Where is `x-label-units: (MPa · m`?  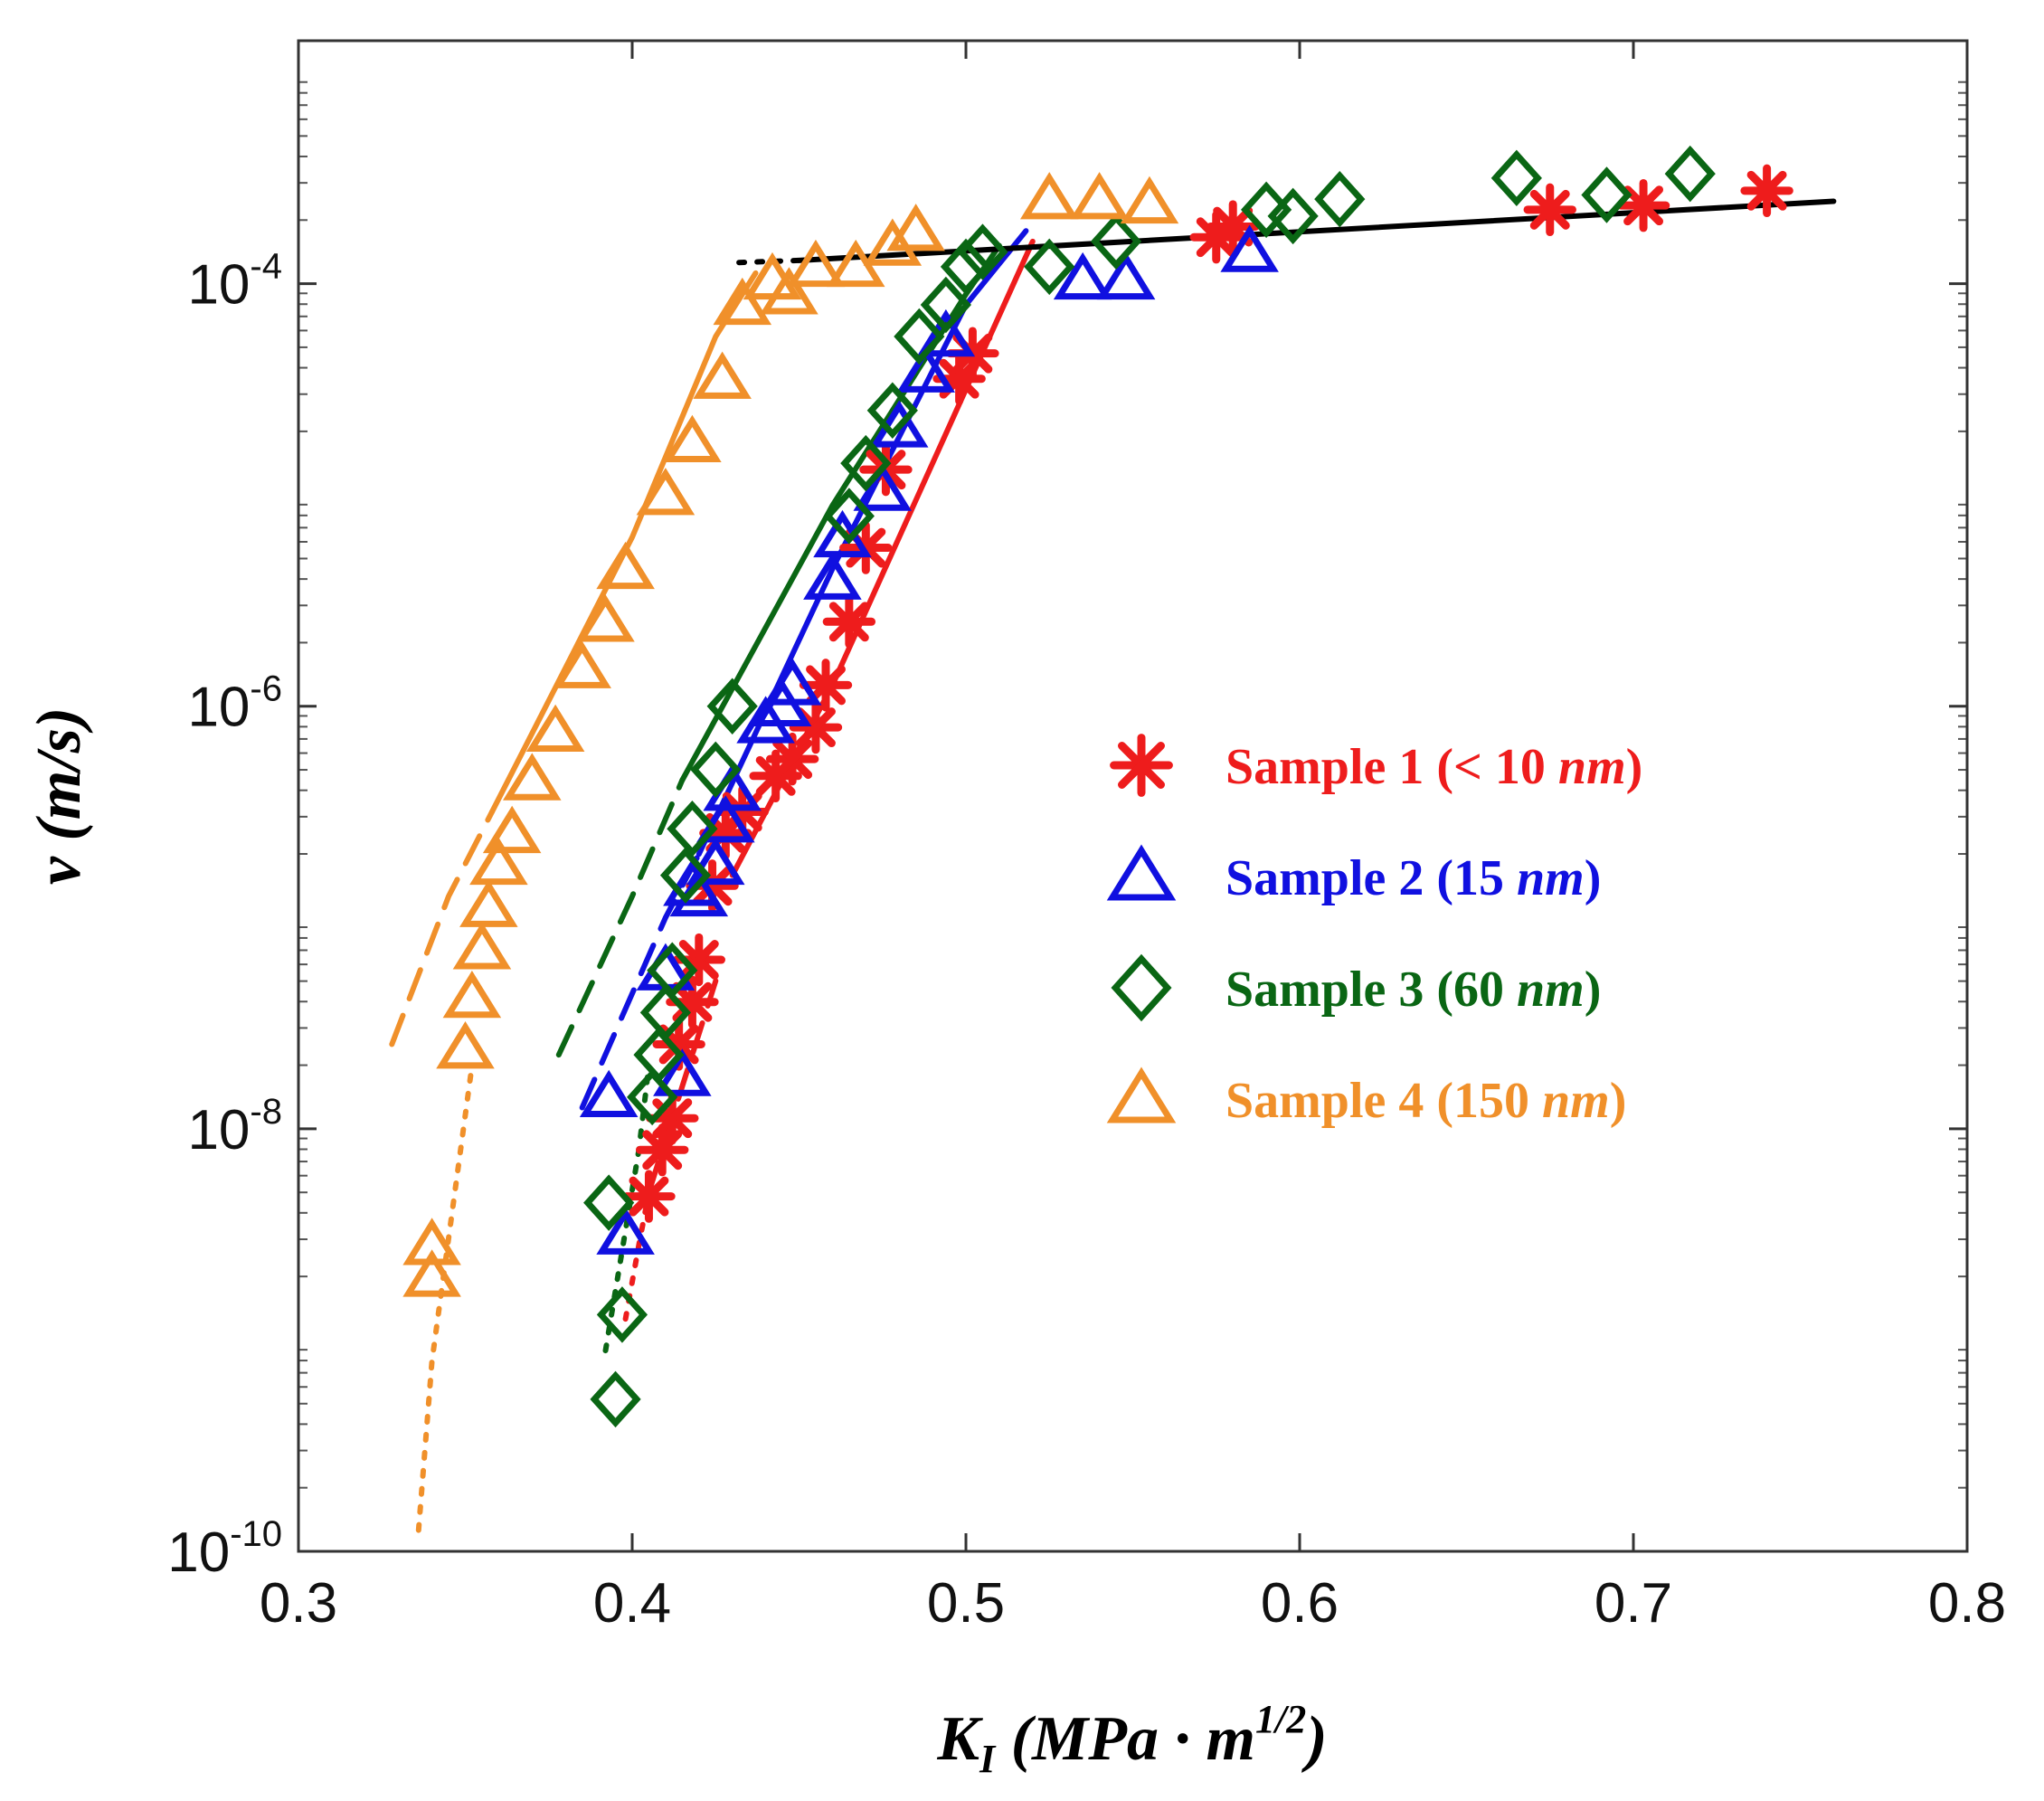
x-label-units: (MPa · m is located at coordinates (1125, 1739).